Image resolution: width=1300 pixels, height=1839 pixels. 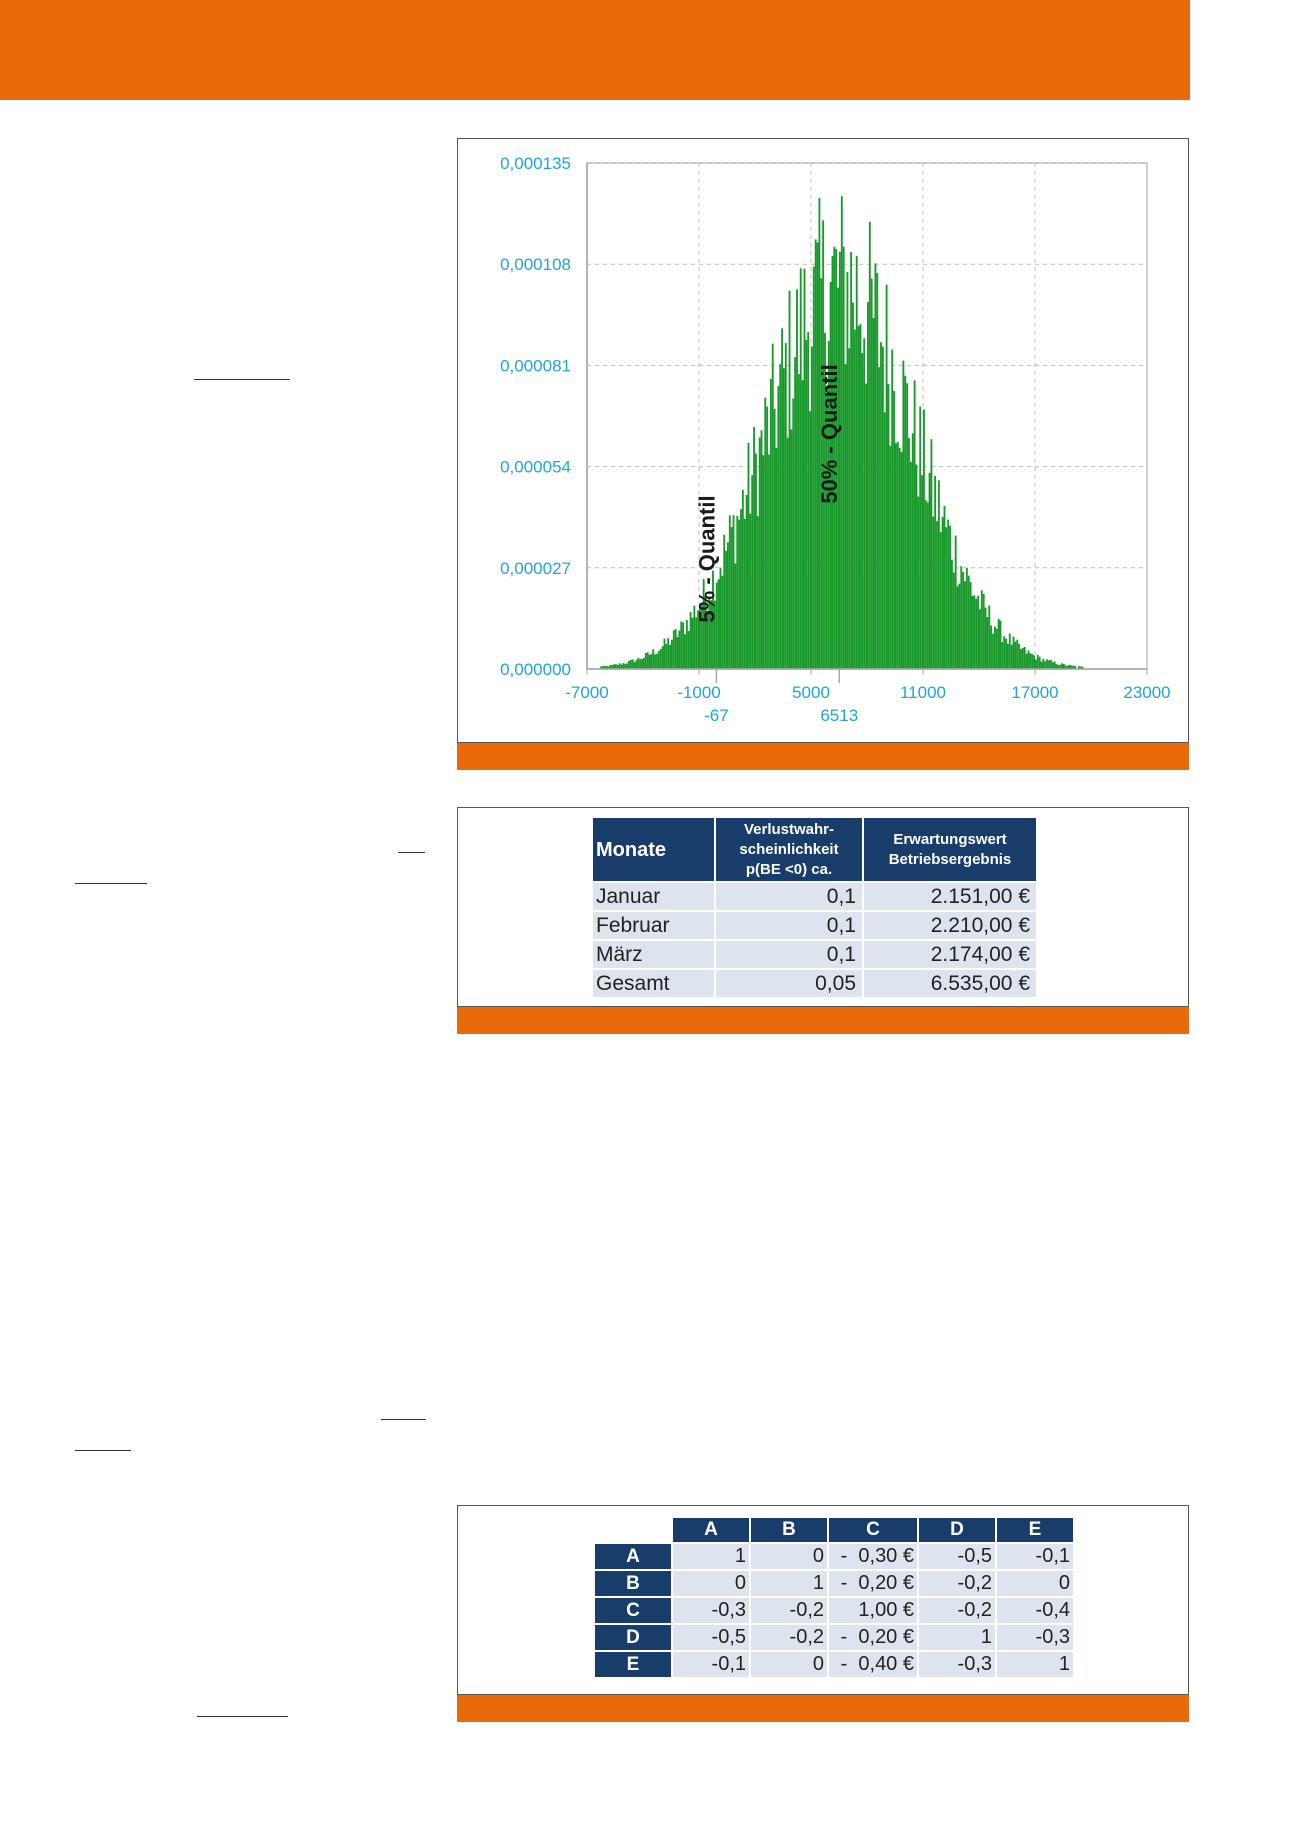 What do you see at coordinates (242, 379) in the screenshot?
I see `margin-line` at bounding box center [242, 379].